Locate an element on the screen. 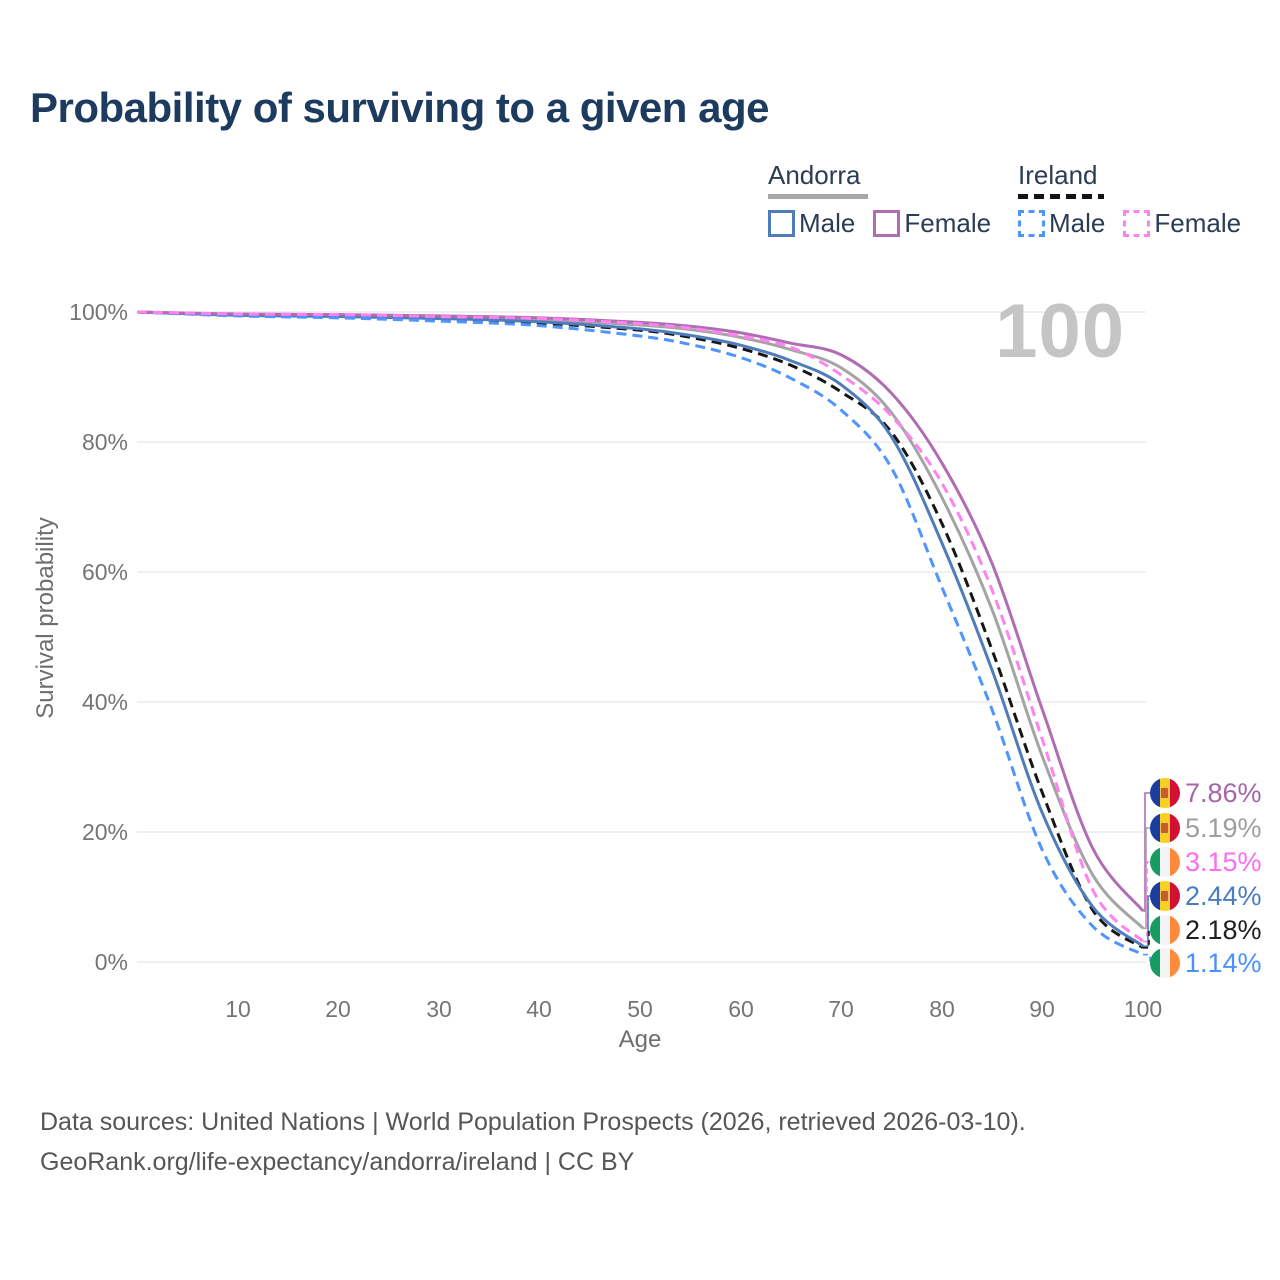 The image size is (1280, 1280). legend-item-andorra-male: Male is located at coordinates (827, 223).